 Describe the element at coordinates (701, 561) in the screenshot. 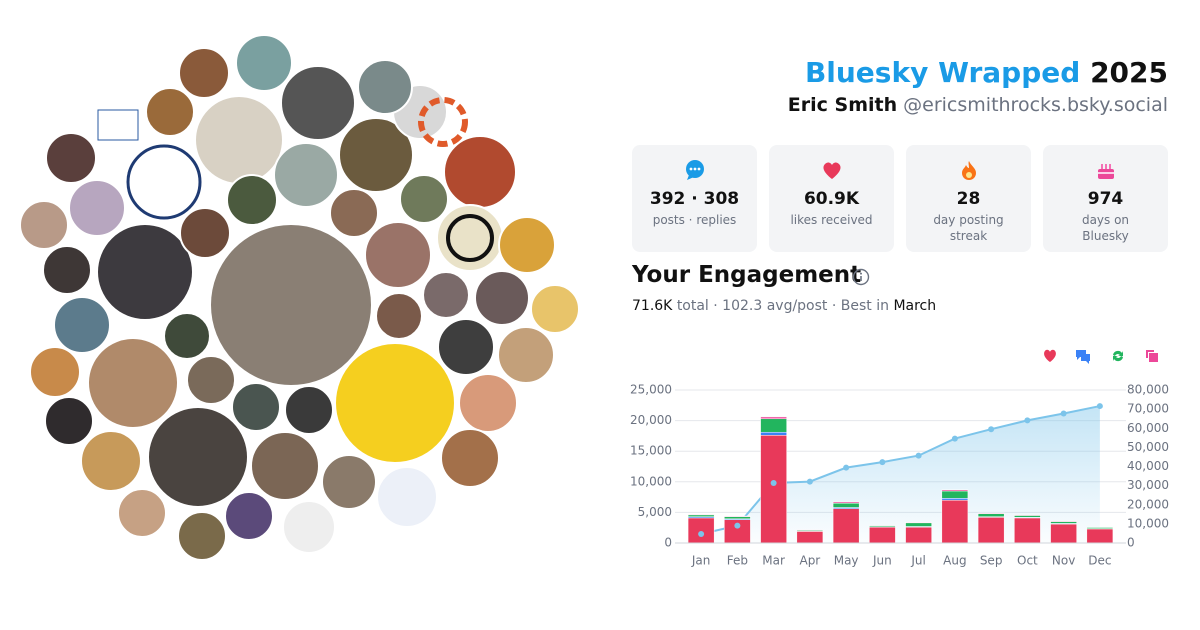

I see `x-tick-label: Jan` at that location.